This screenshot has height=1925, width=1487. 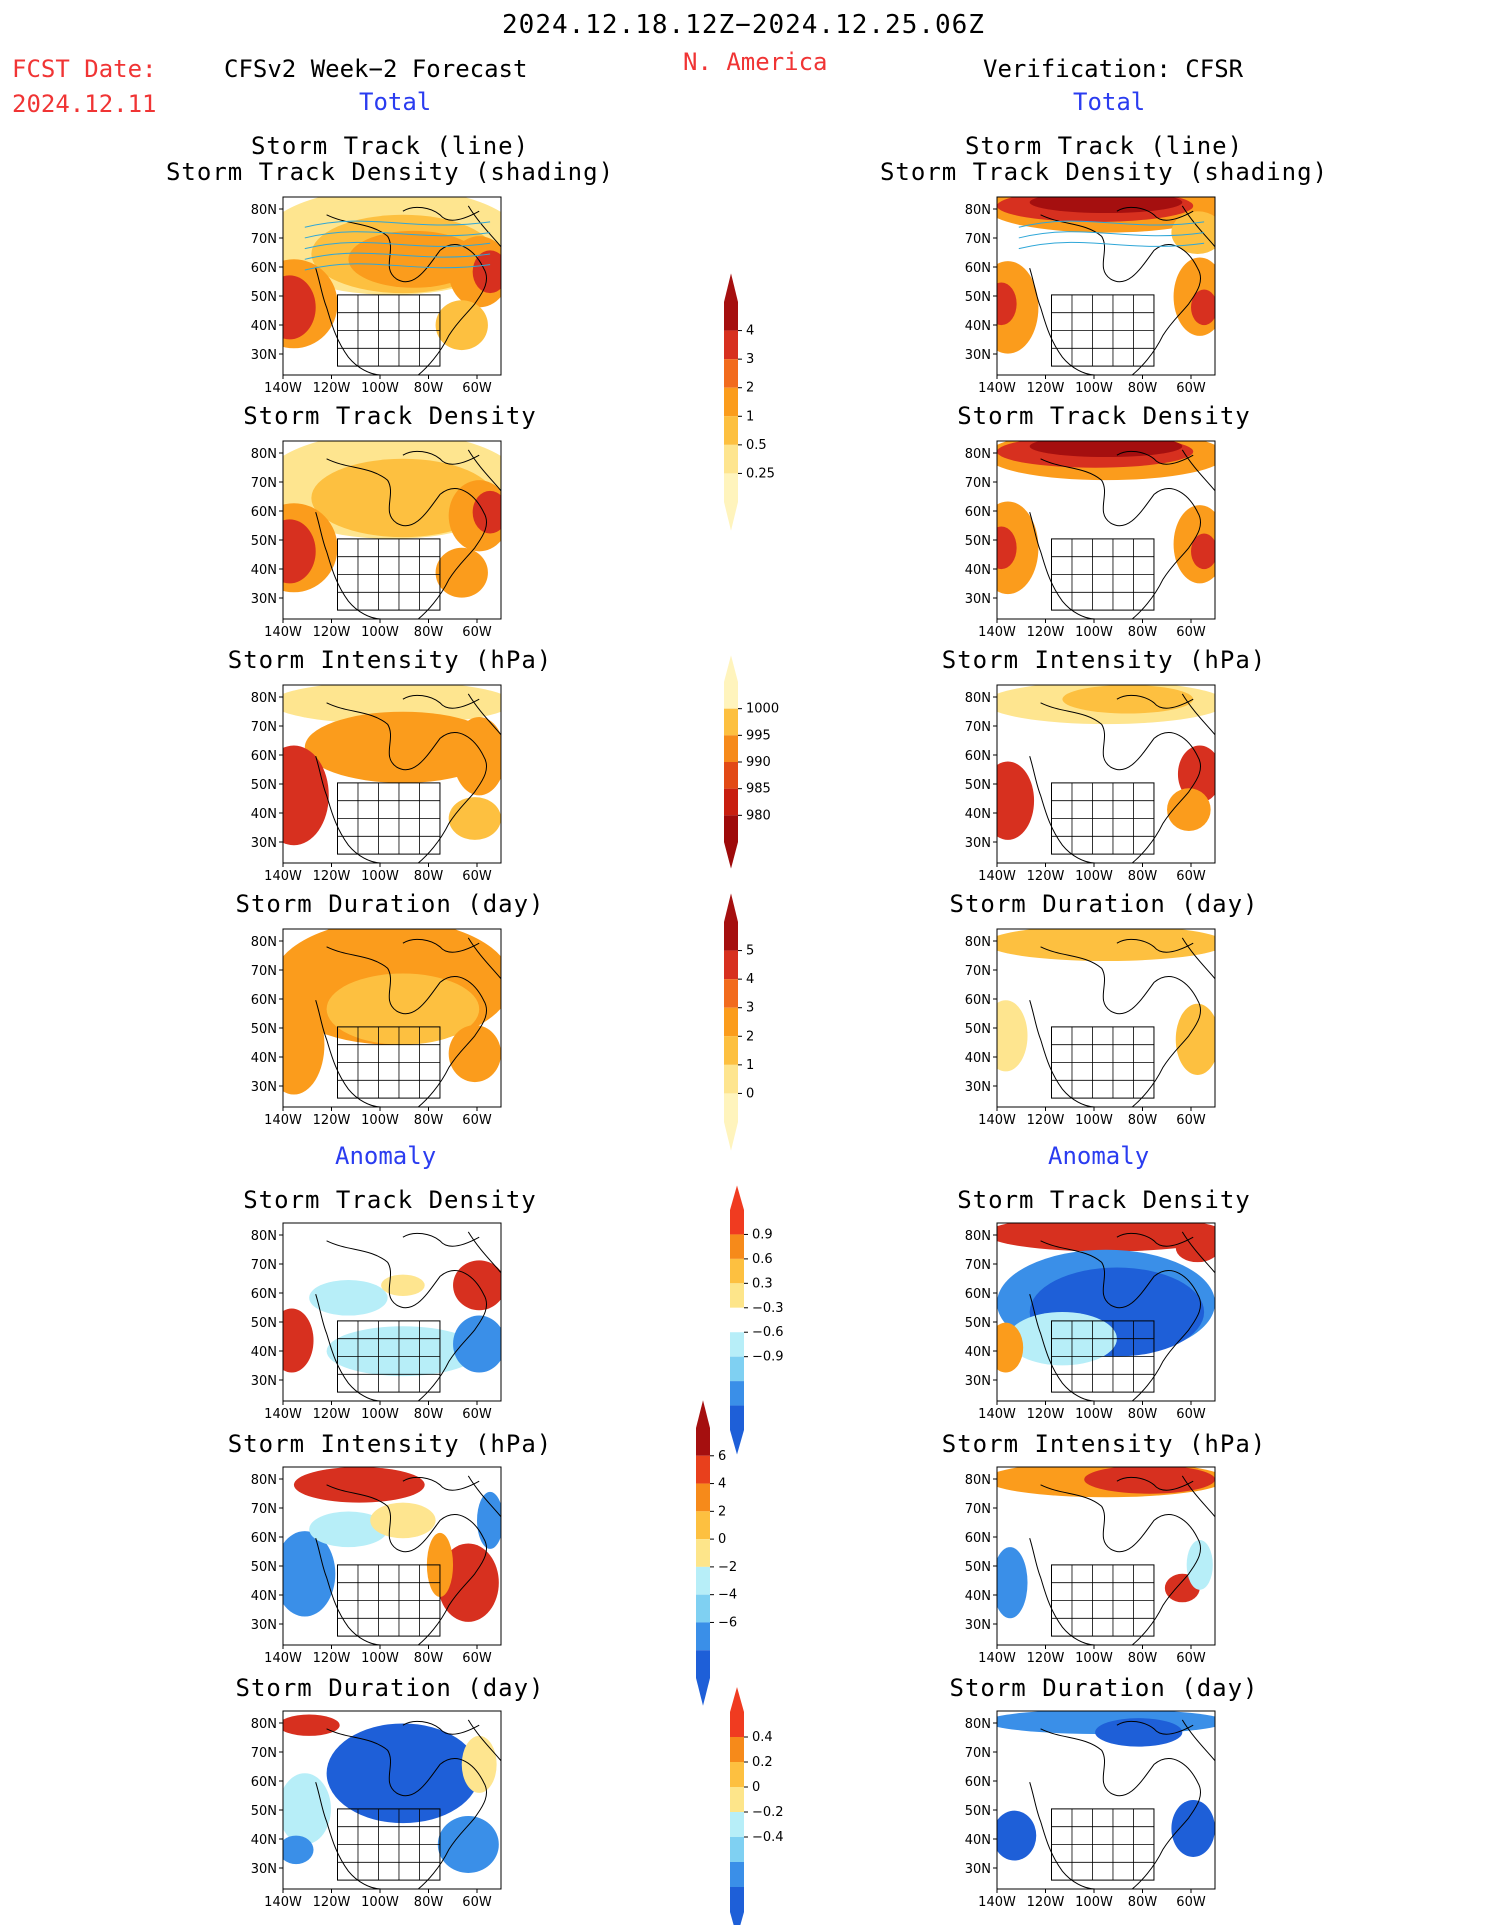 What do you see at coordinates (750, 416) in the screenshot?
I see `colorbar-label: 1` at bounding box center [750, 416].